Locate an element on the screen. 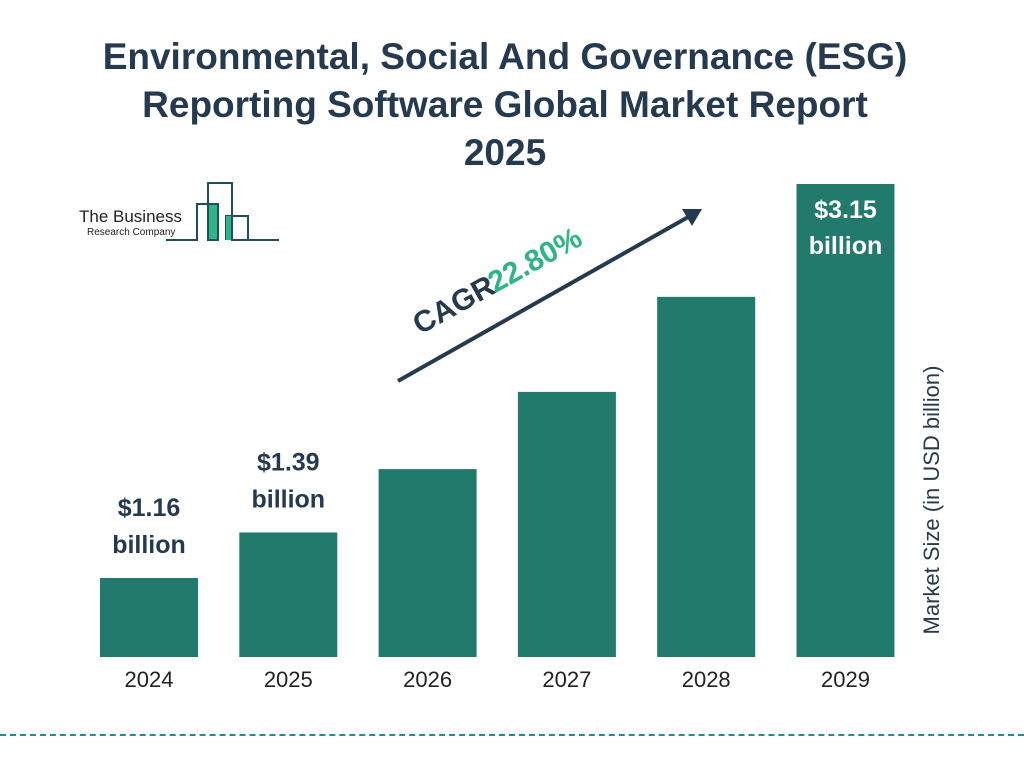 This screenshot has height=768, width=1024. x-tick-label: 2026 is located at coordinates (427, 679).